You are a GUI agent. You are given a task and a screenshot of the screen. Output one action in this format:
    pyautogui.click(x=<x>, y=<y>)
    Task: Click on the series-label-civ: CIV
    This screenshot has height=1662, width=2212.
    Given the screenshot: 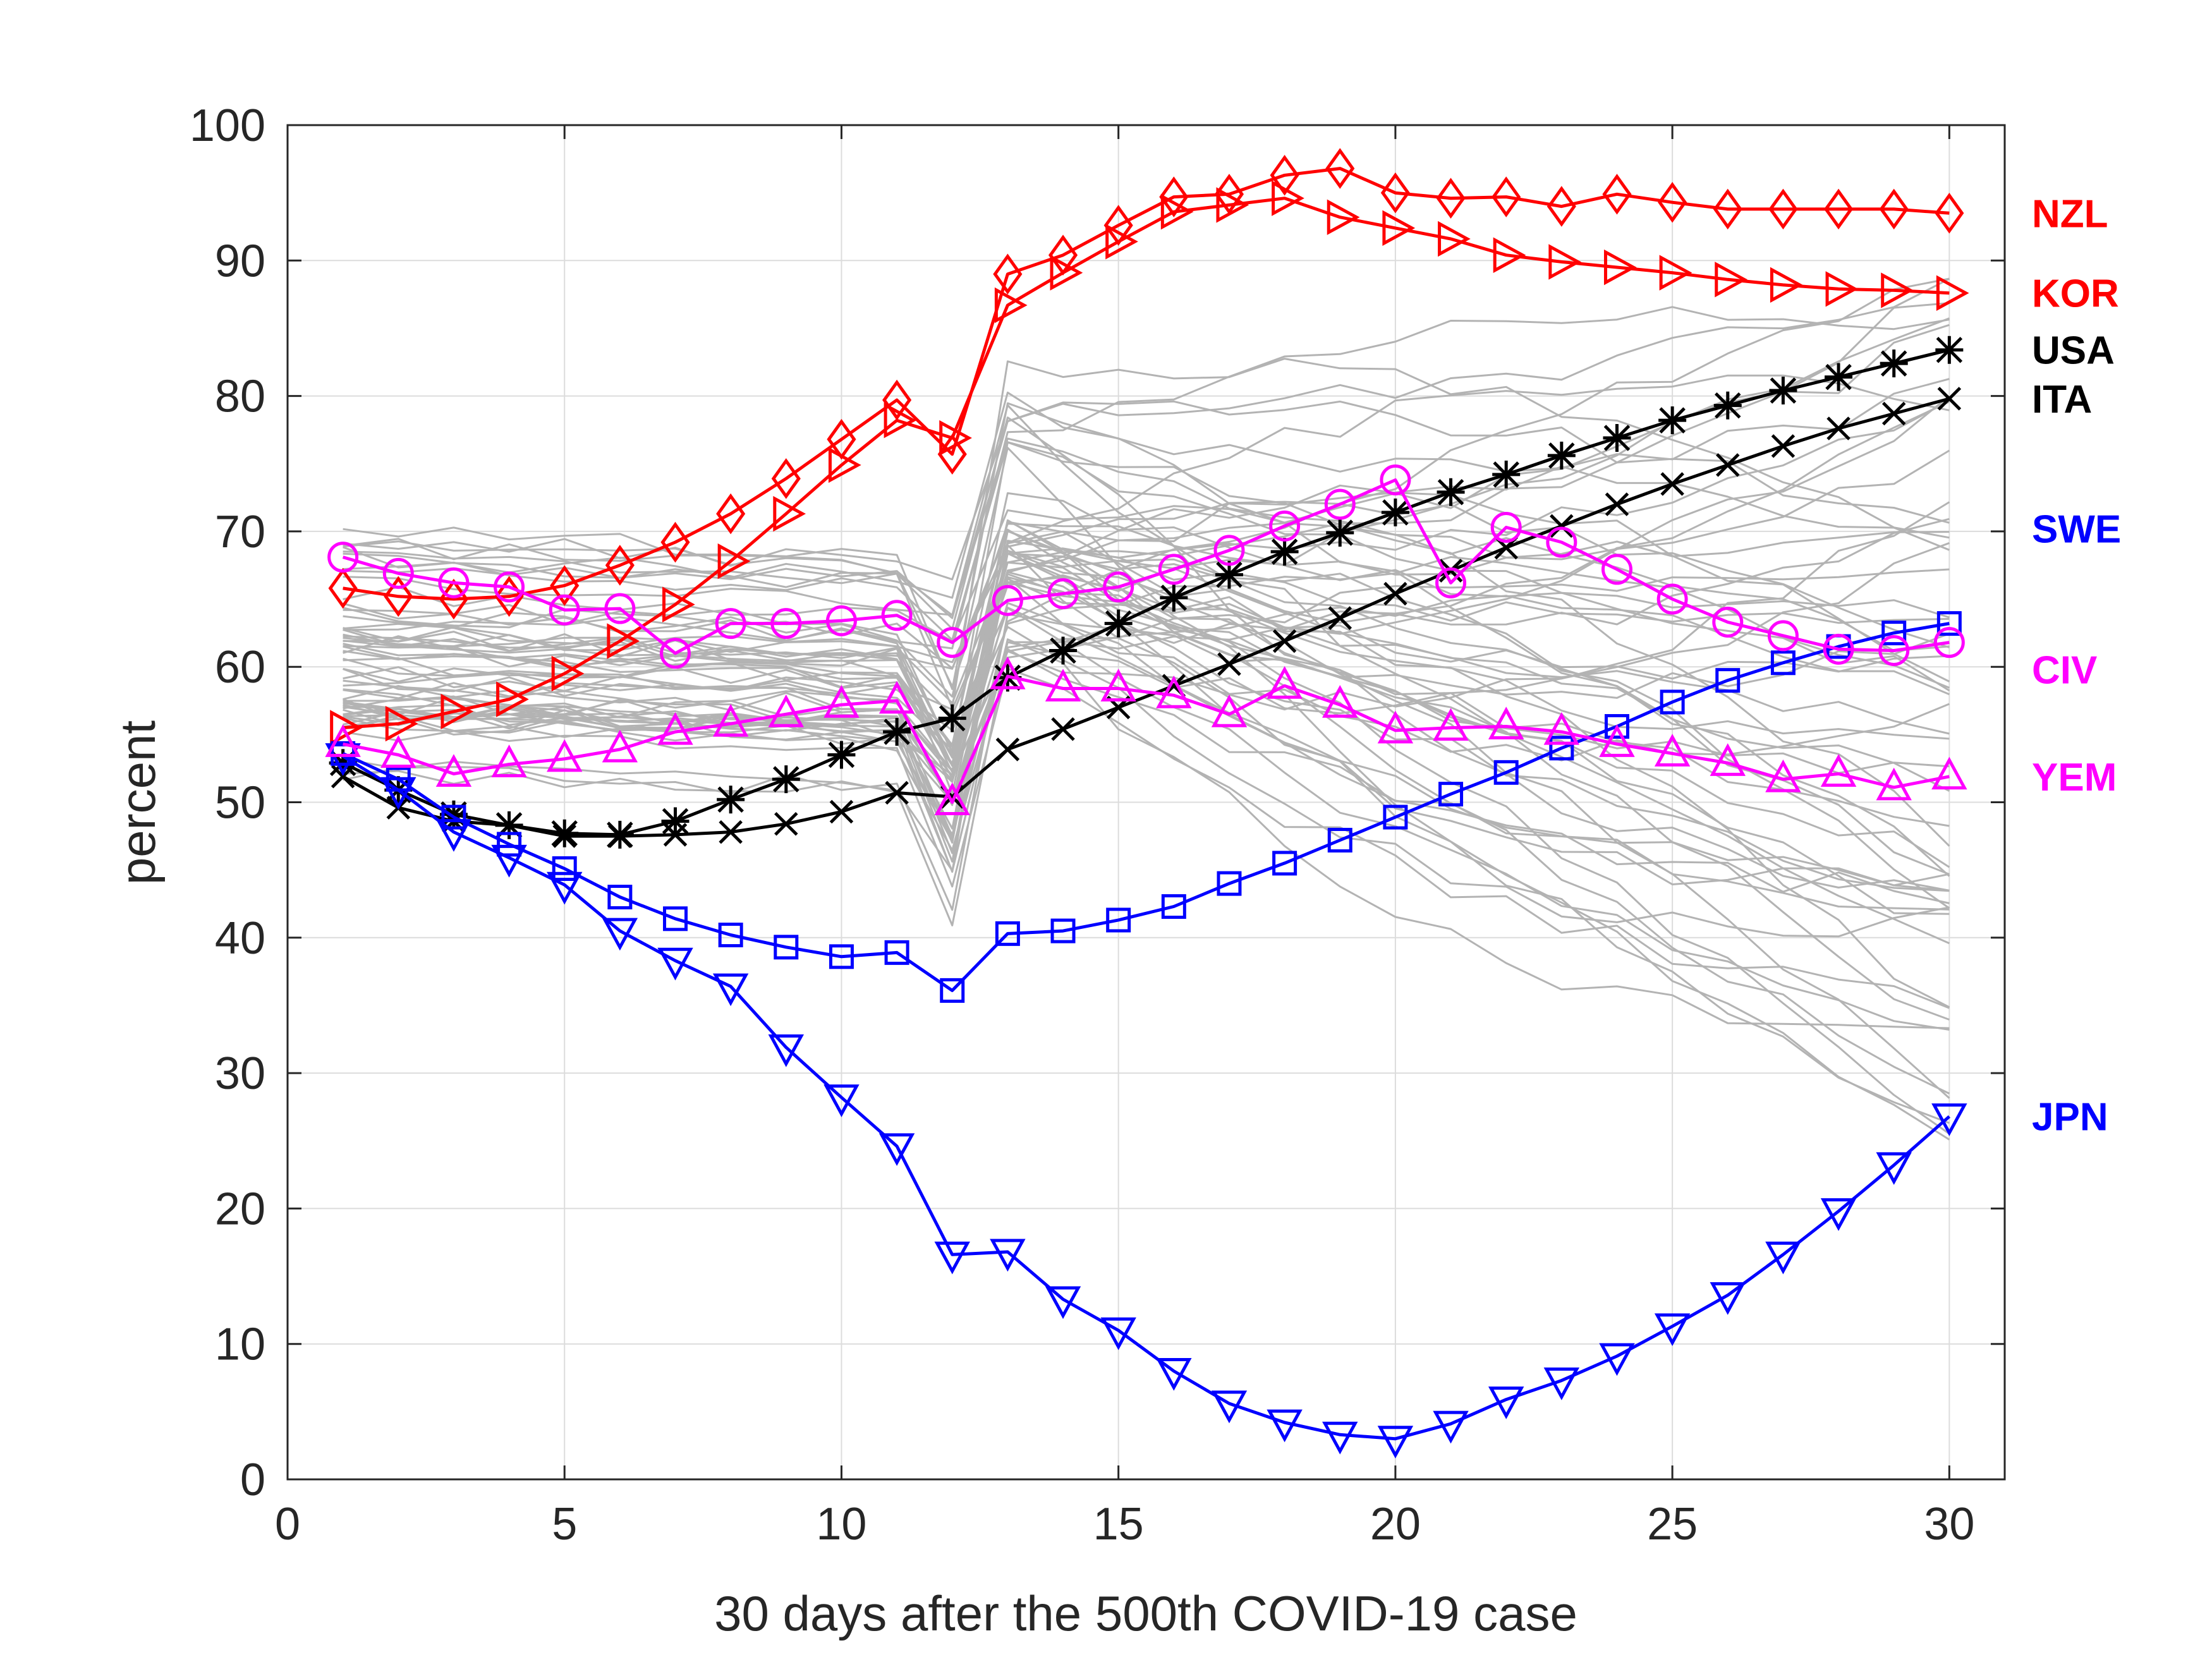 What is the action you would take?
    pyautogui.click(x=2064, y=670)
    